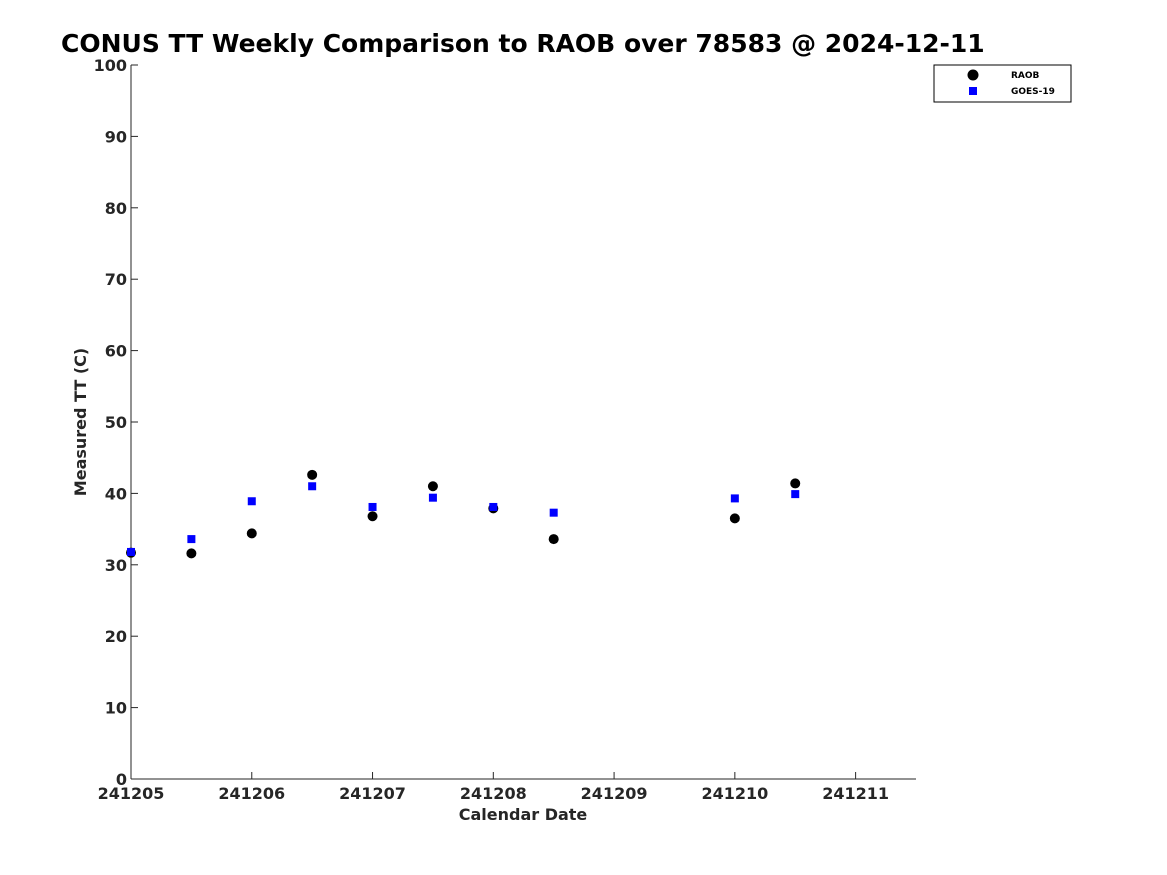 The height and width of the screenshot is (875, 1167). Describe the element at coordinates (116, 208) in the screenshot. I see `y-tick-label: 80` at that location.